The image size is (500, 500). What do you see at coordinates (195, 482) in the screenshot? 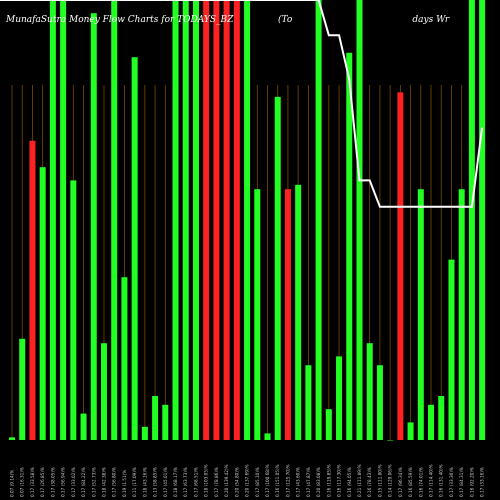
I see `x-tick-label: 0.17 (68.51)%` at bounding box center [195, 482].